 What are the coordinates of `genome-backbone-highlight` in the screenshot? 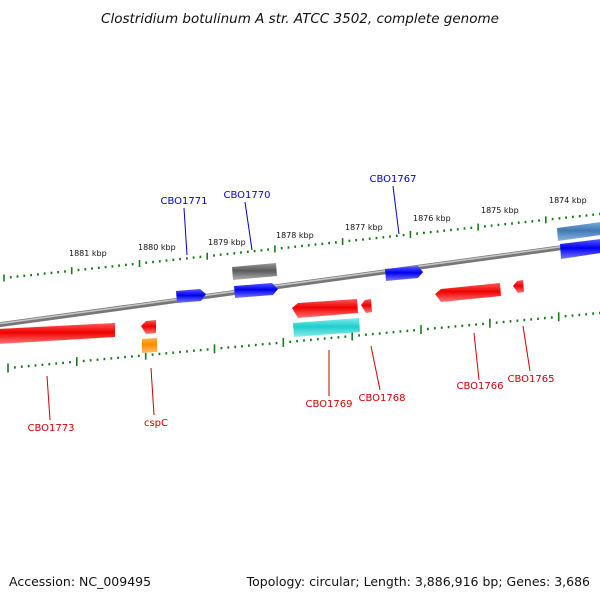 It's located at (300, 282).